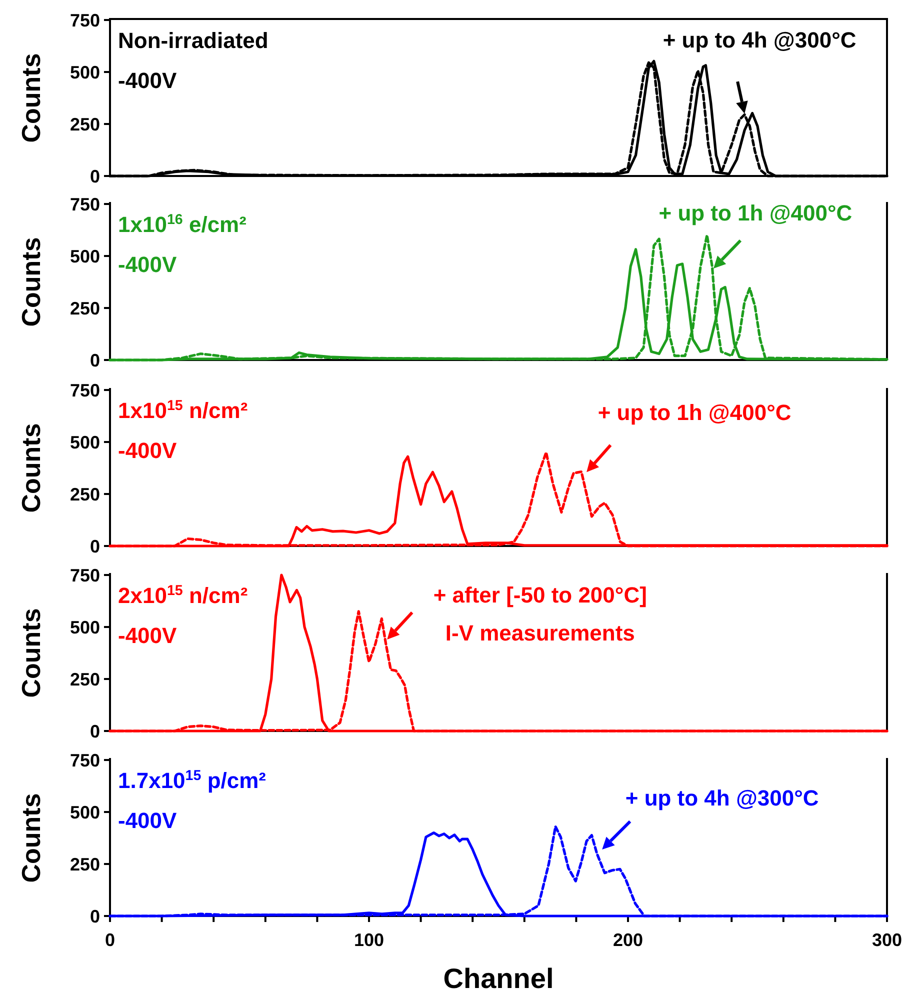 This screenshot has height=1000, width=909. I want to click on annotation: 1.7x10$^{15}$ p/cm², so click(192, 780).